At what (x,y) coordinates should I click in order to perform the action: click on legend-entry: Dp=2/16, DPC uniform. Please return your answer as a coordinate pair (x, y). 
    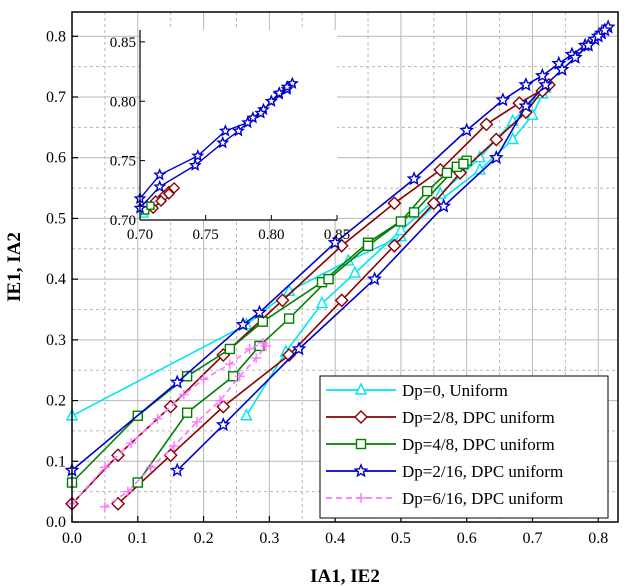
    Looking at the image, I should click on (444, 471).